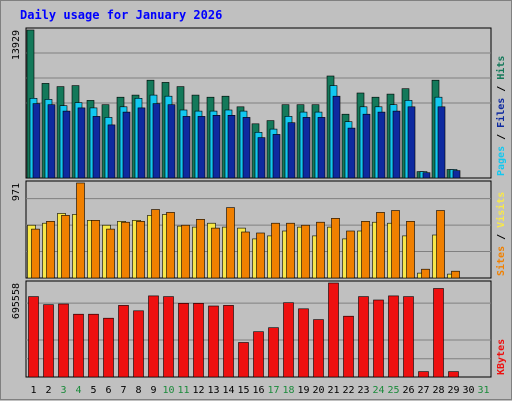 The image size is (512, 401). I want to click on series-legend: KBytes, so click(501, 357).